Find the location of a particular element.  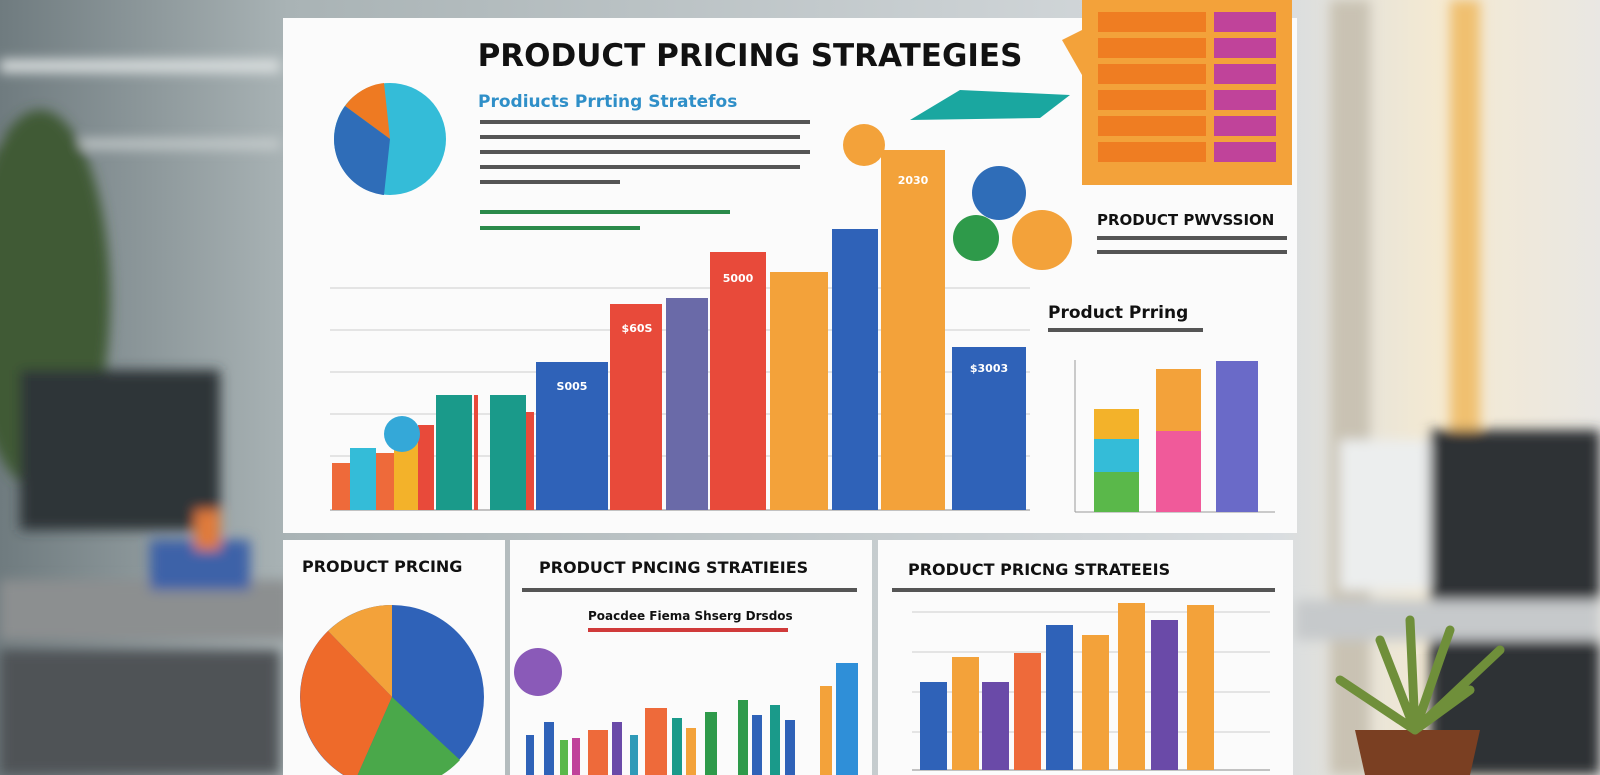

panel-subtitle: Poacdee Fiema Shserg Drsdos is located at coordinates (690, 616).